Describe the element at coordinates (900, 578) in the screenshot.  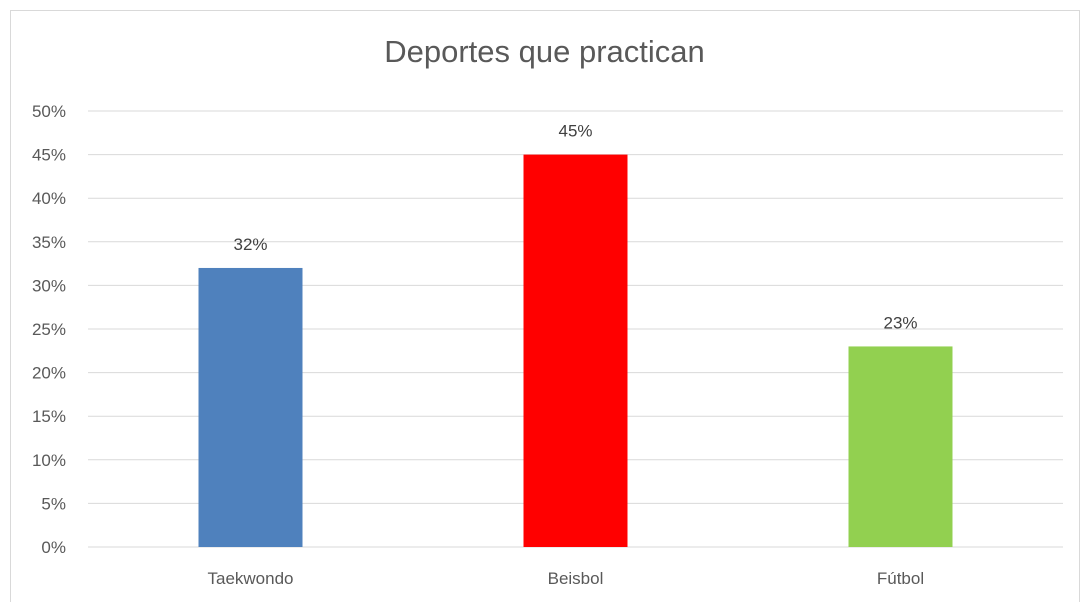
I see `x-tick-label: Fútbol` at that location.